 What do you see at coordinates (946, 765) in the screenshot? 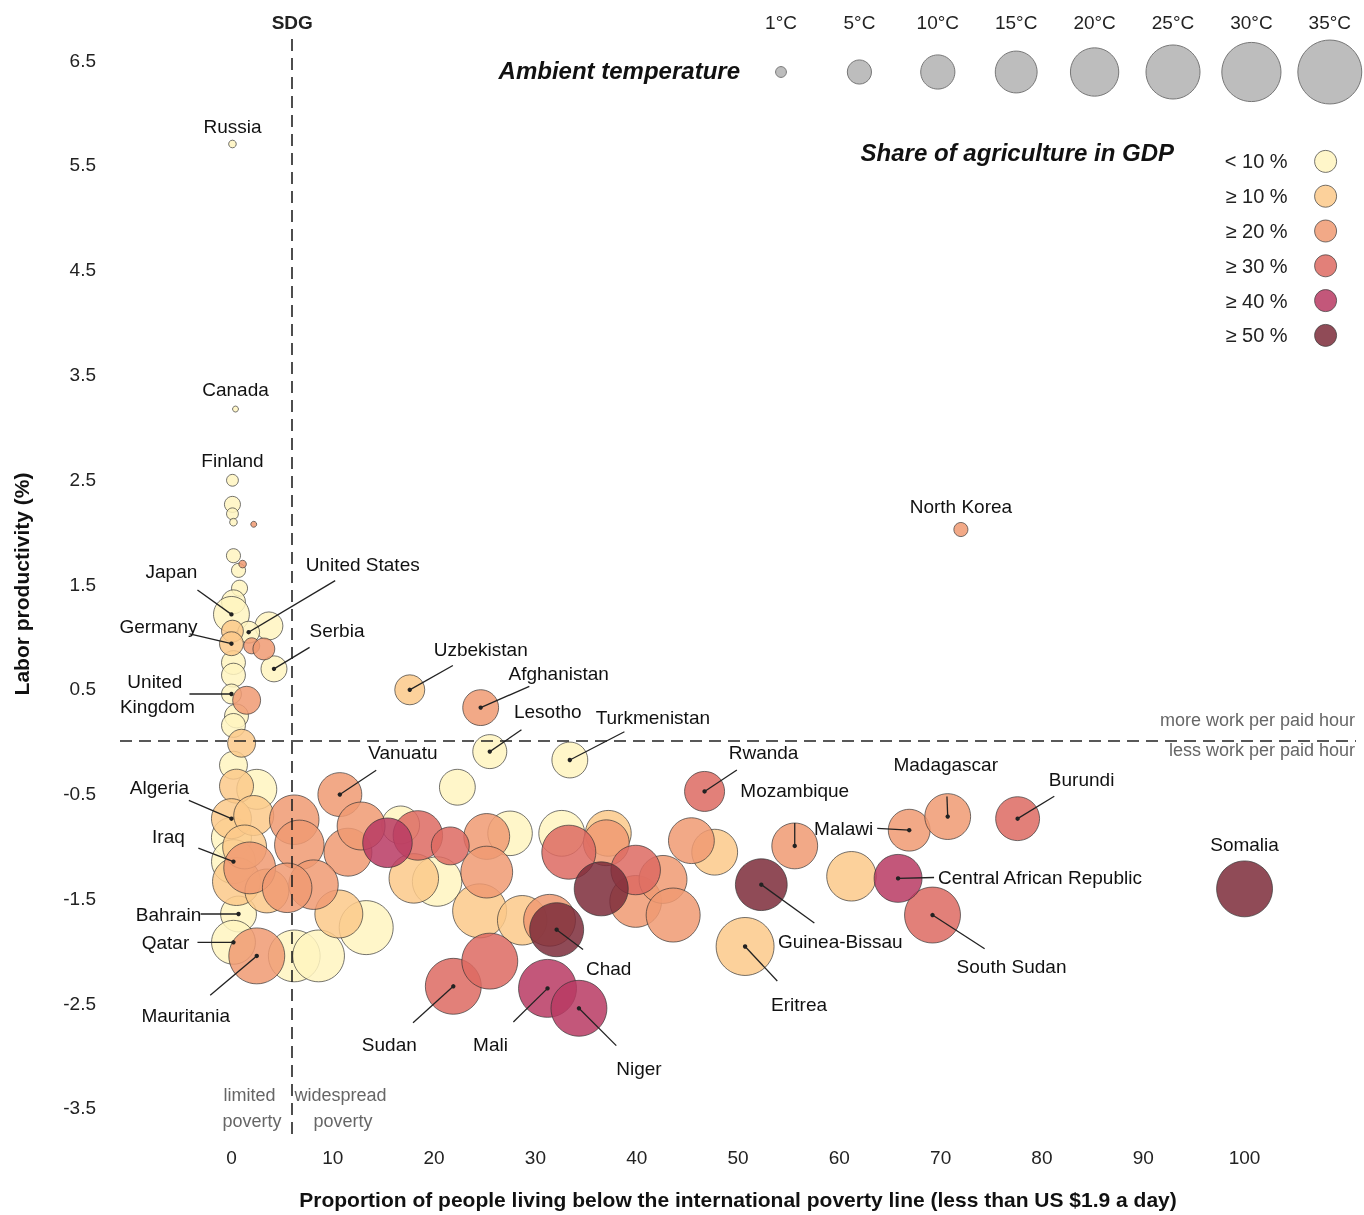
I see `annotation: Madagascar` at bounding box center [946, 765].